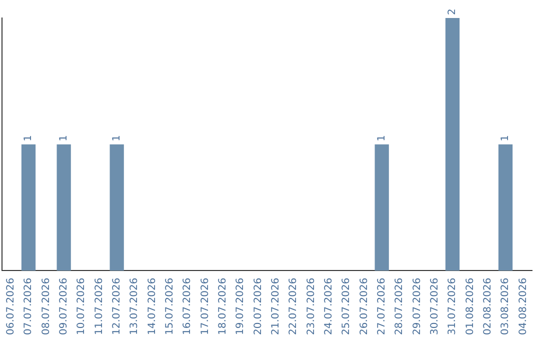  What do you see at coordinates (523, 307) in the screenshot?
I see `x-tick-label: 04.08.2026` at bounding box center [523, 307].